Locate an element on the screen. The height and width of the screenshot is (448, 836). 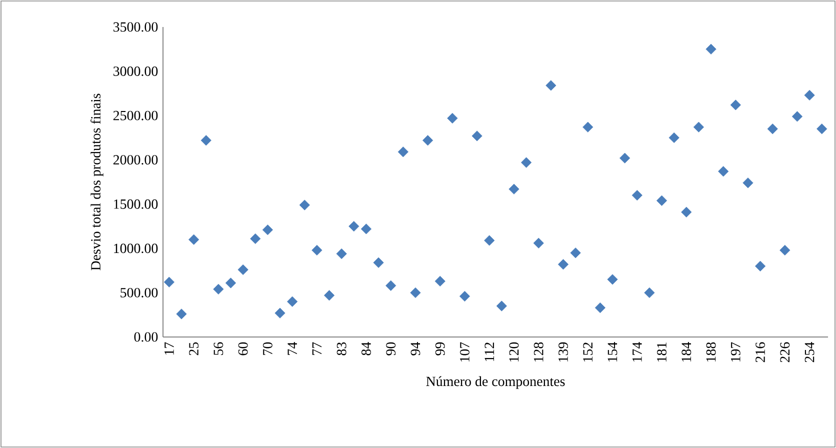
x-tick-label: 254 is located at coordinates (809, 352).